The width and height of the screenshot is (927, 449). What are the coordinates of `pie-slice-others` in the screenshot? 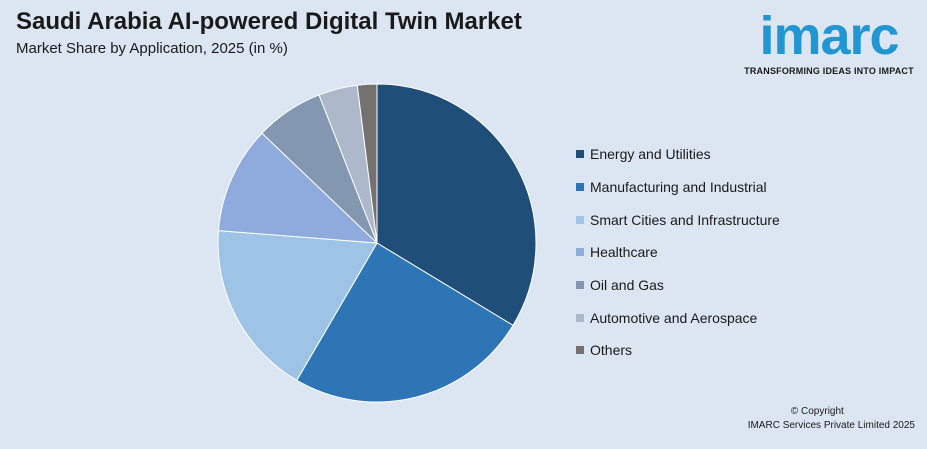 It's located at (367, 163).